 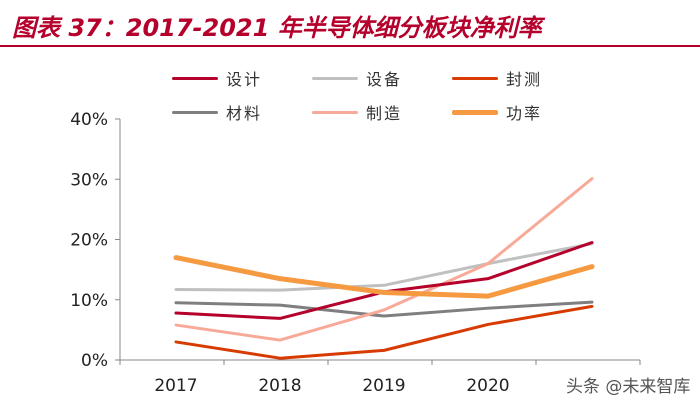 I want to click on x-tick-label: 2020, so click(x=487, y=386).